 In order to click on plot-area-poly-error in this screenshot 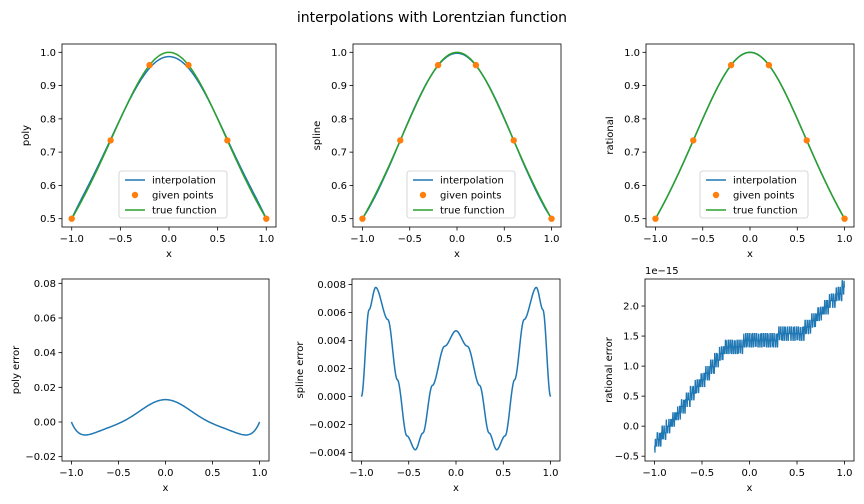, I will do `click(165, 417)`.